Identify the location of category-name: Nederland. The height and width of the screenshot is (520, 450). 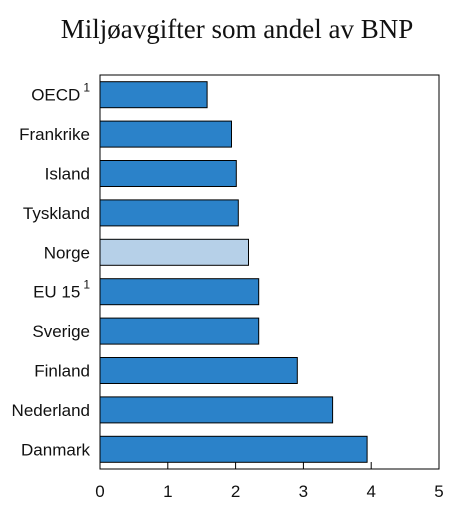
(51, 410).